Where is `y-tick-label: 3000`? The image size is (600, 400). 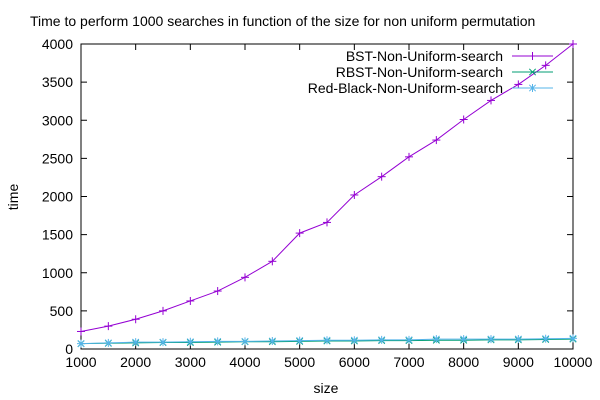 y-tick-label: 3000 is located at coordinates (57, 120).